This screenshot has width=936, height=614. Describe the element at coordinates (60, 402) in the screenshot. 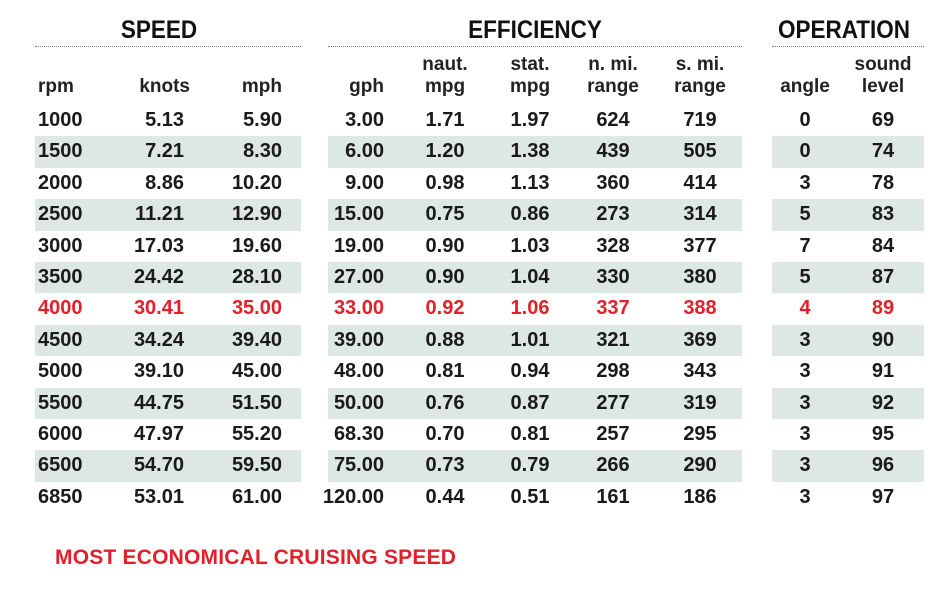

I see `table-cell-rpm: 5500` at that location.